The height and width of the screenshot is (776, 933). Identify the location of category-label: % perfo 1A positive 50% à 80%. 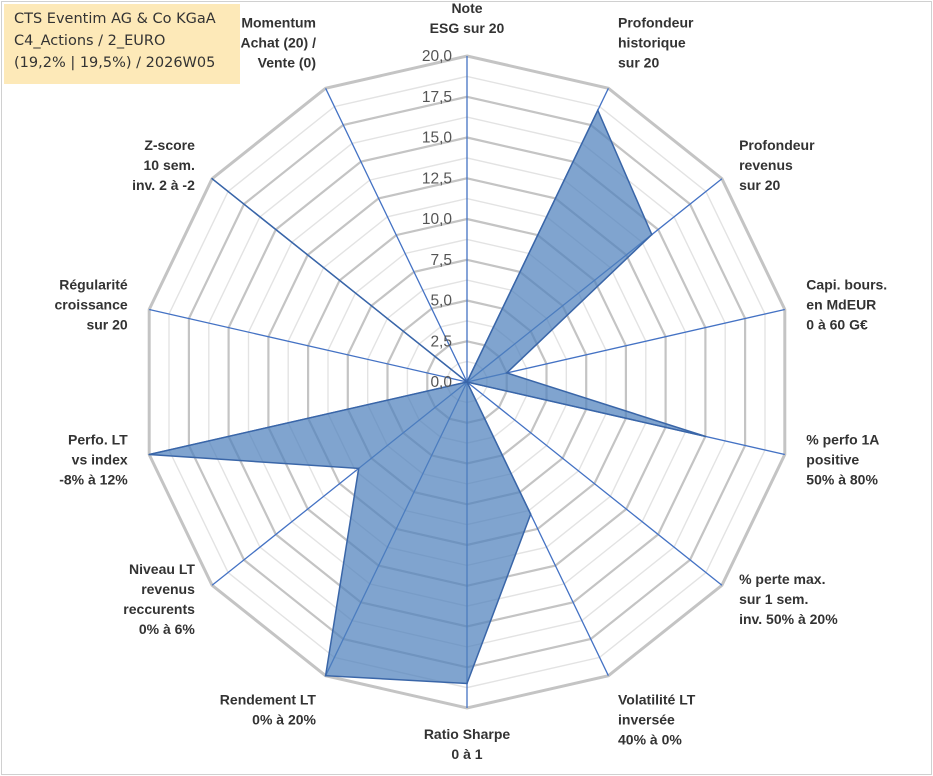
(842, 459).